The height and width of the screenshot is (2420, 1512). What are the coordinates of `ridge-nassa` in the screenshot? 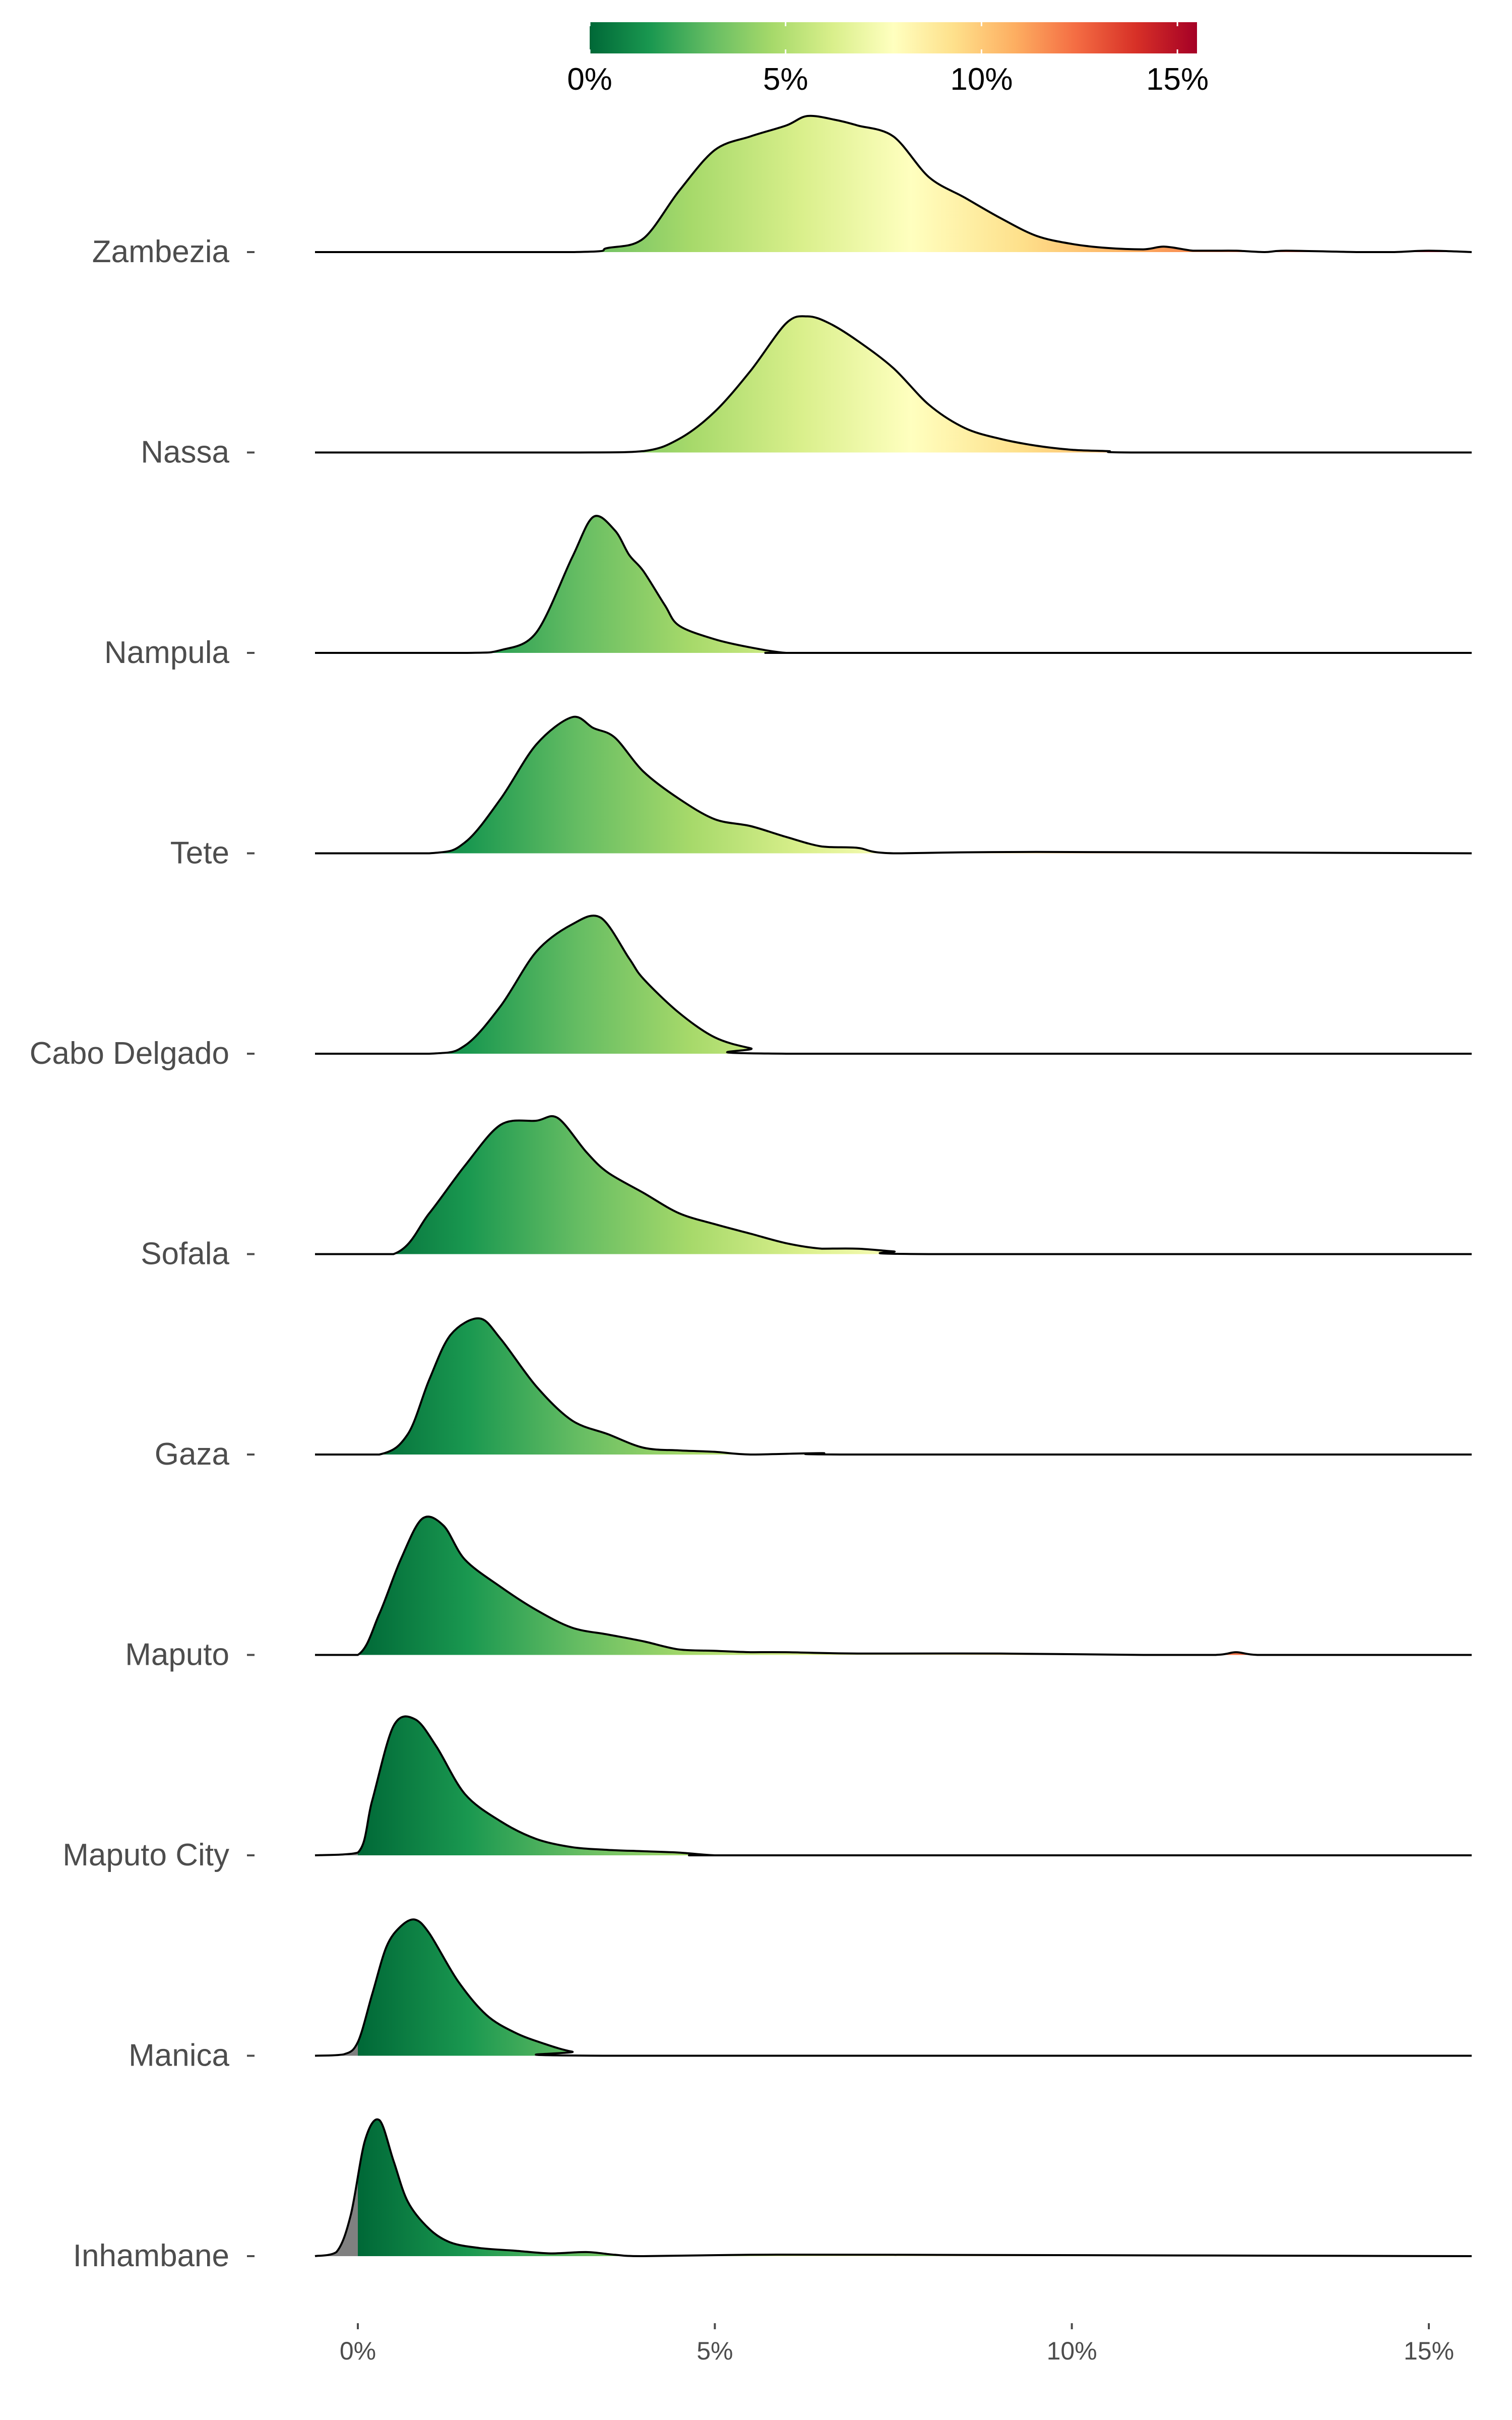 It's located at (894, 384).